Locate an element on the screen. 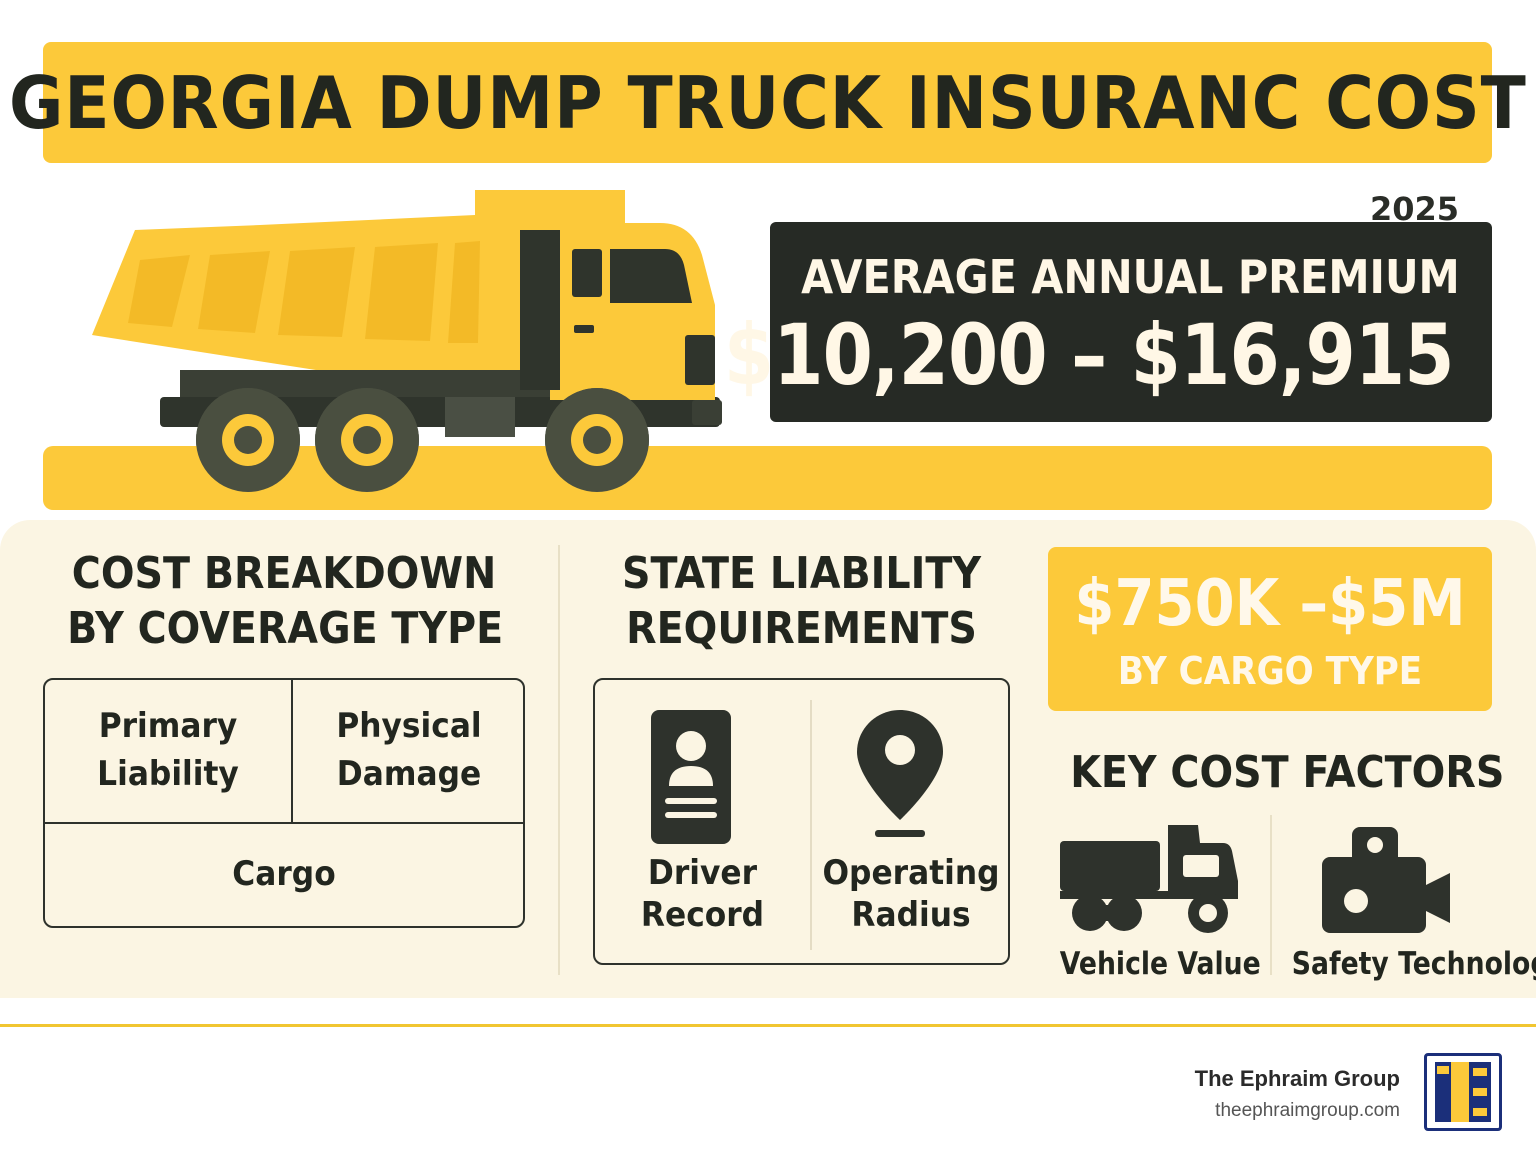 The width and height of the screenshot is (1536, 1154). dump-truck-icon is located at coordinates (1149, 879).